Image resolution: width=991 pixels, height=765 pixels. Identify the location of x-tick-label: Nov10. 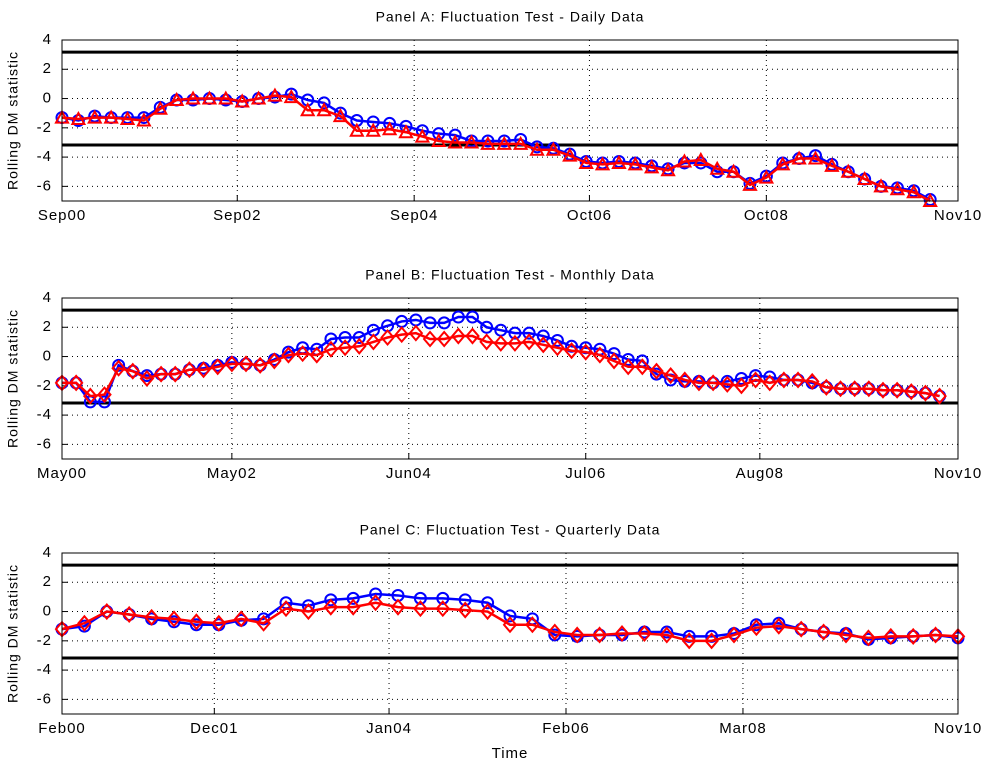
(958, 215).